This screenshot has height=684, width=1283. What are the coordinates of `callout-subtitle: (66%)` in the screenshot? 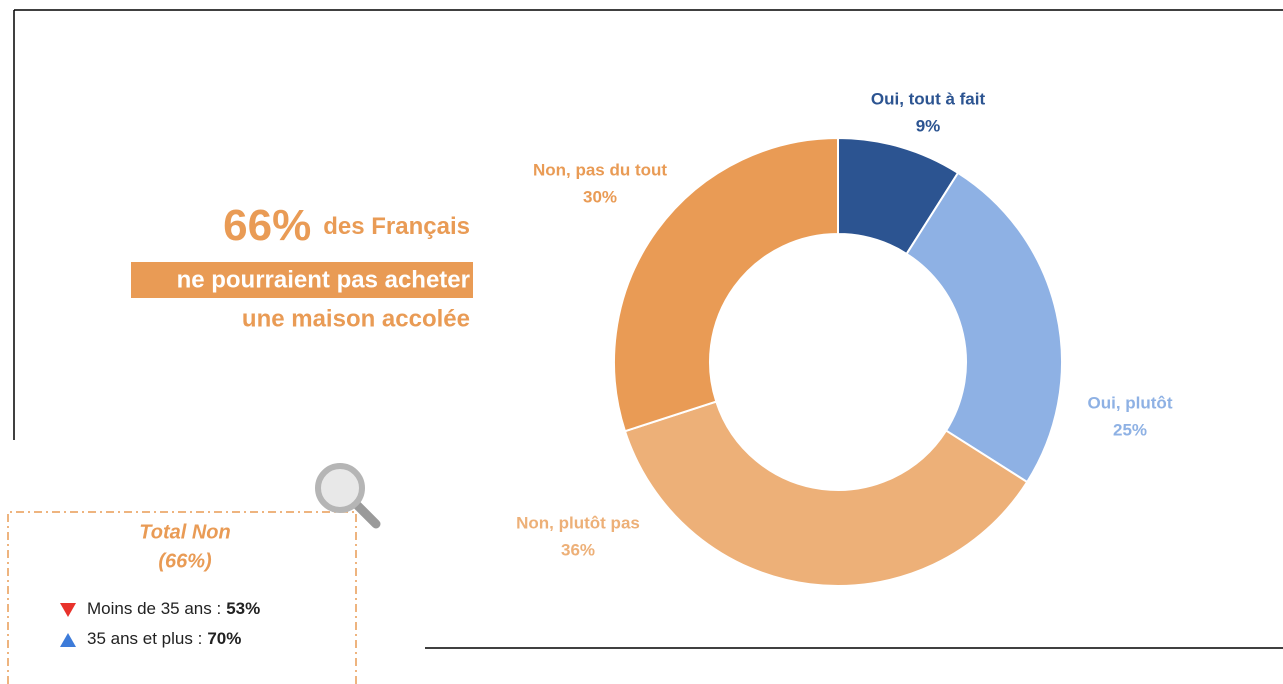 It's located at (185, 561).